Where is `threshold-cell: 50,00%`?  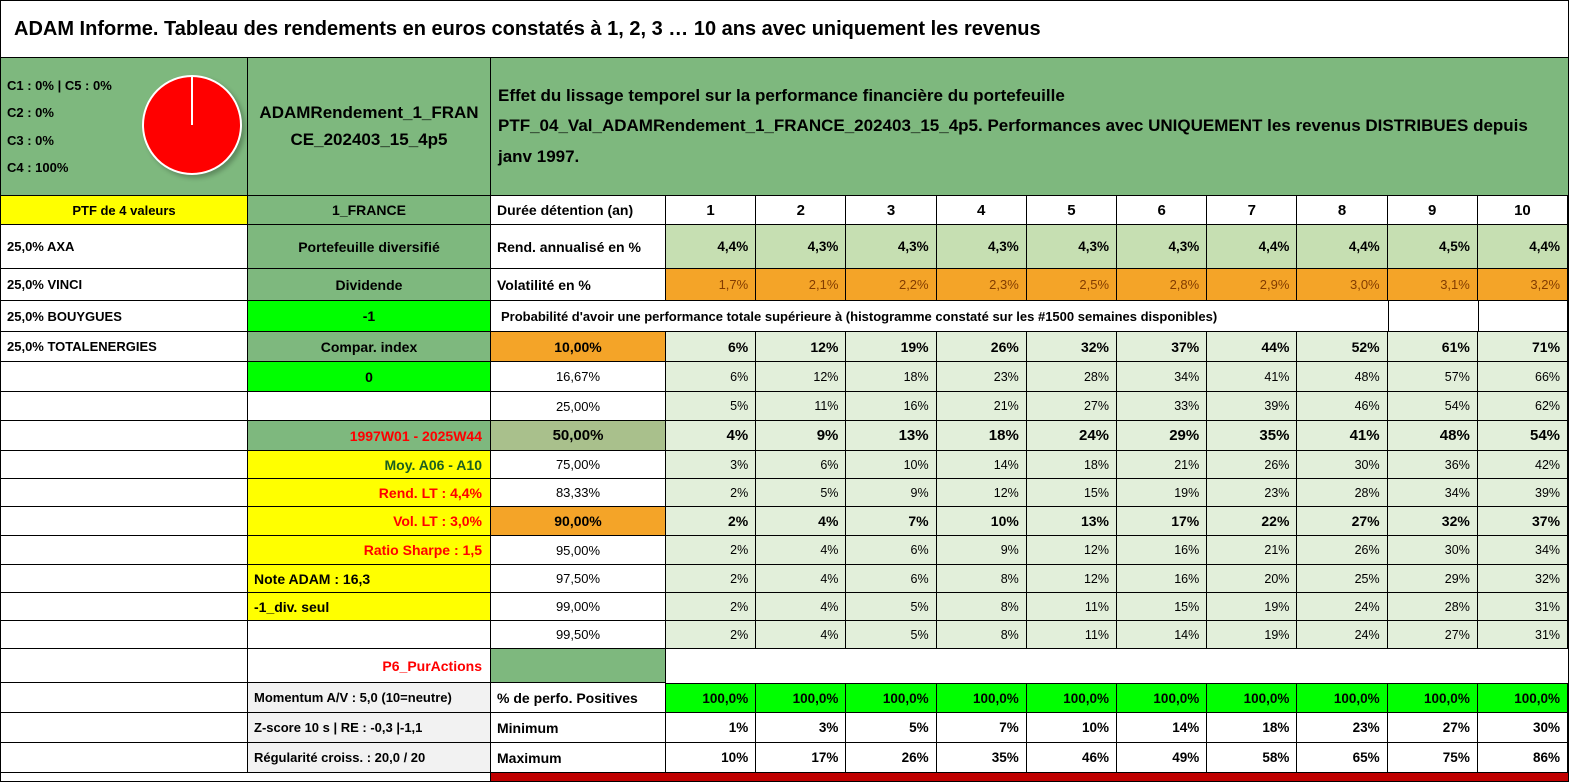 threshold-cell: 50,00% is located at coordinates (578, 436).